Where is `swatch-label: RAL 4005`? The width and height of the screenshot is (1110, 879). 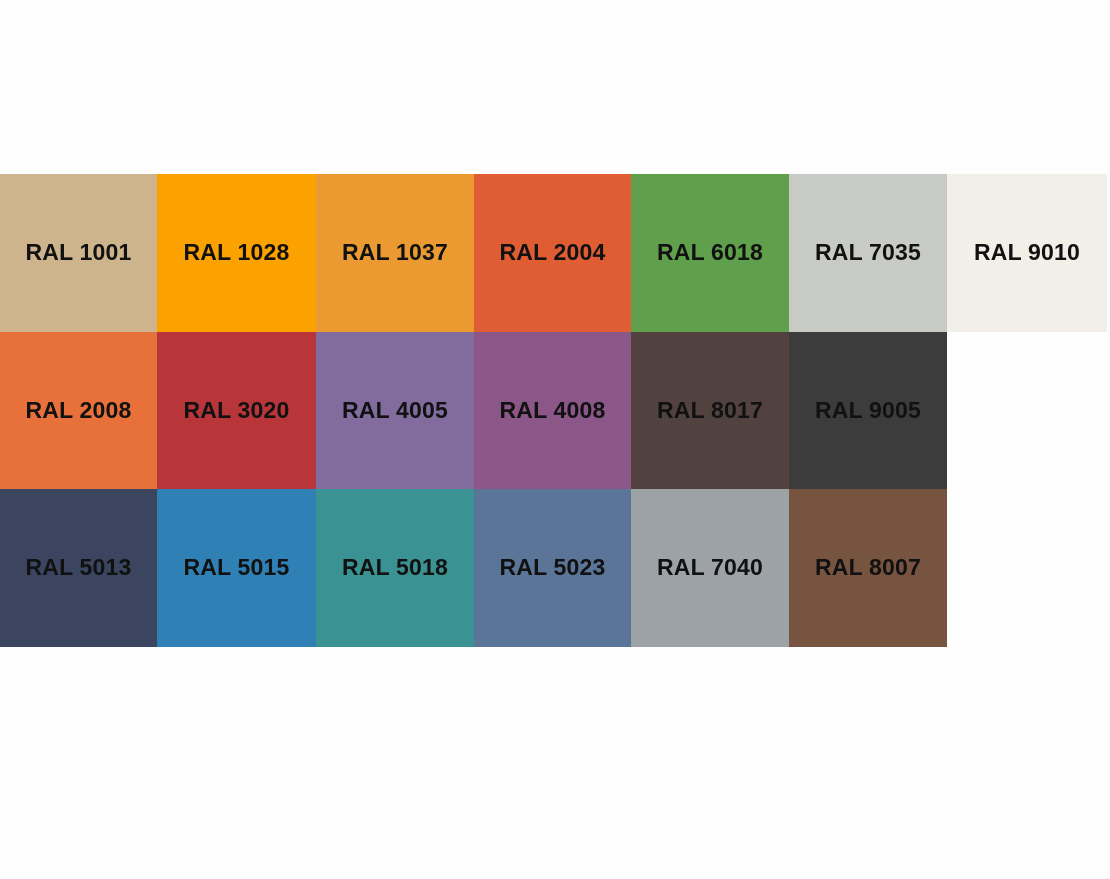
swatch-label: RAL 4005 is located at coordinates (394, 409).